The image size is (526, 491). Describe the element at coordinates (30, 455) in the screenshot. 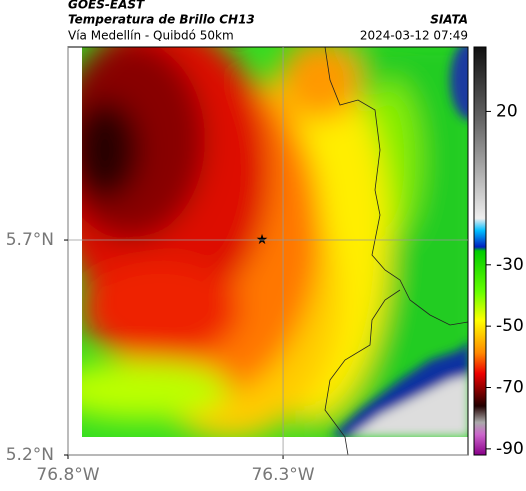

I see `y-tick-label: 5.2°N` at that location.